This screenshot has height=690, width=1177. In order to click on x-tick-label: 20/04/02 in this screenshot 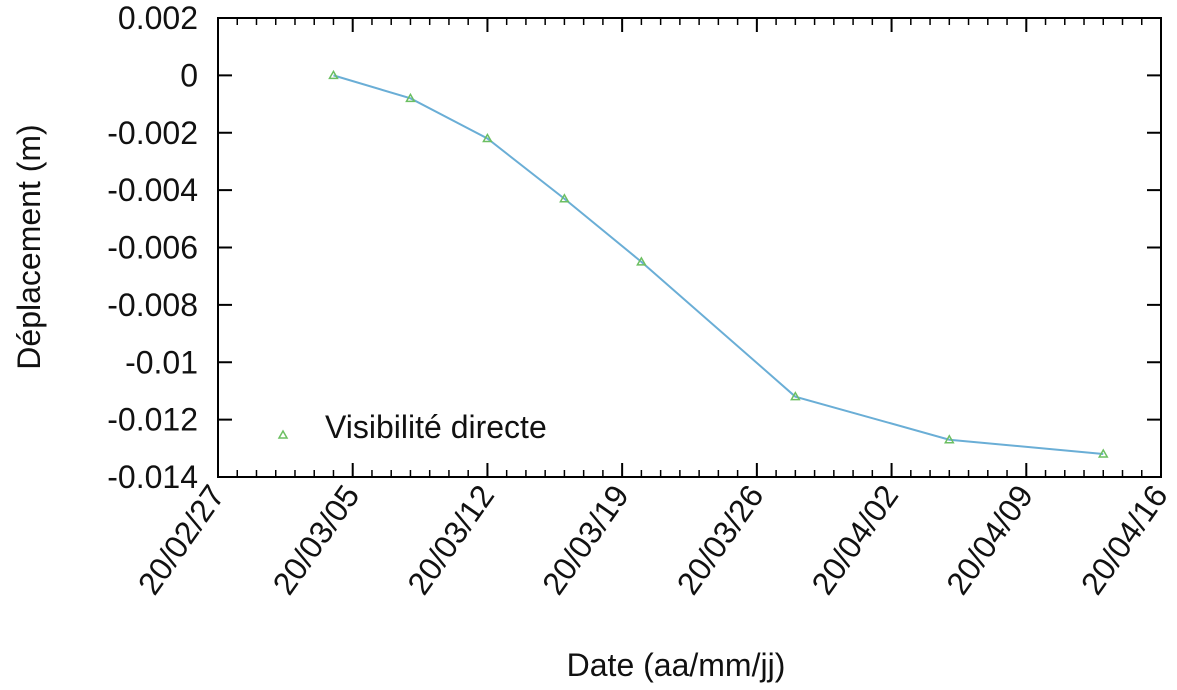, I will do `click(854, 539)`.